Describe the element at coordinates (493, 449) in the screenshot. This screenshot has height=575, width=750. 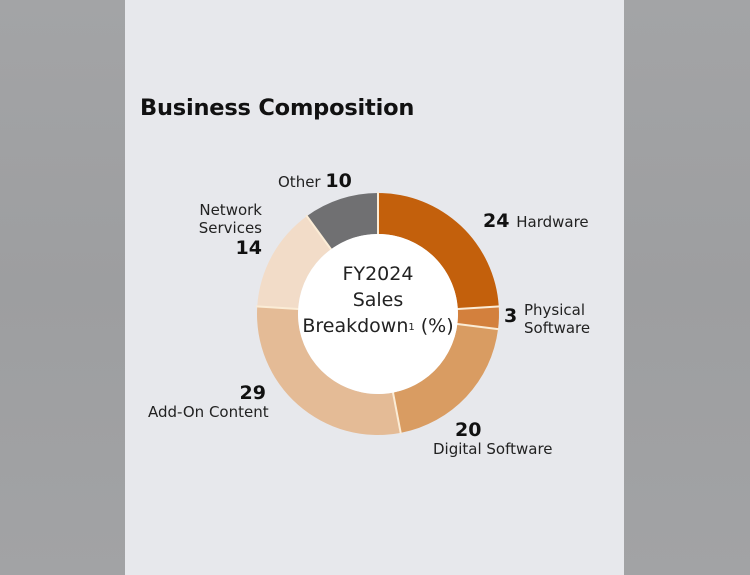
I see `name-digital-software: Digital Software` at that location.